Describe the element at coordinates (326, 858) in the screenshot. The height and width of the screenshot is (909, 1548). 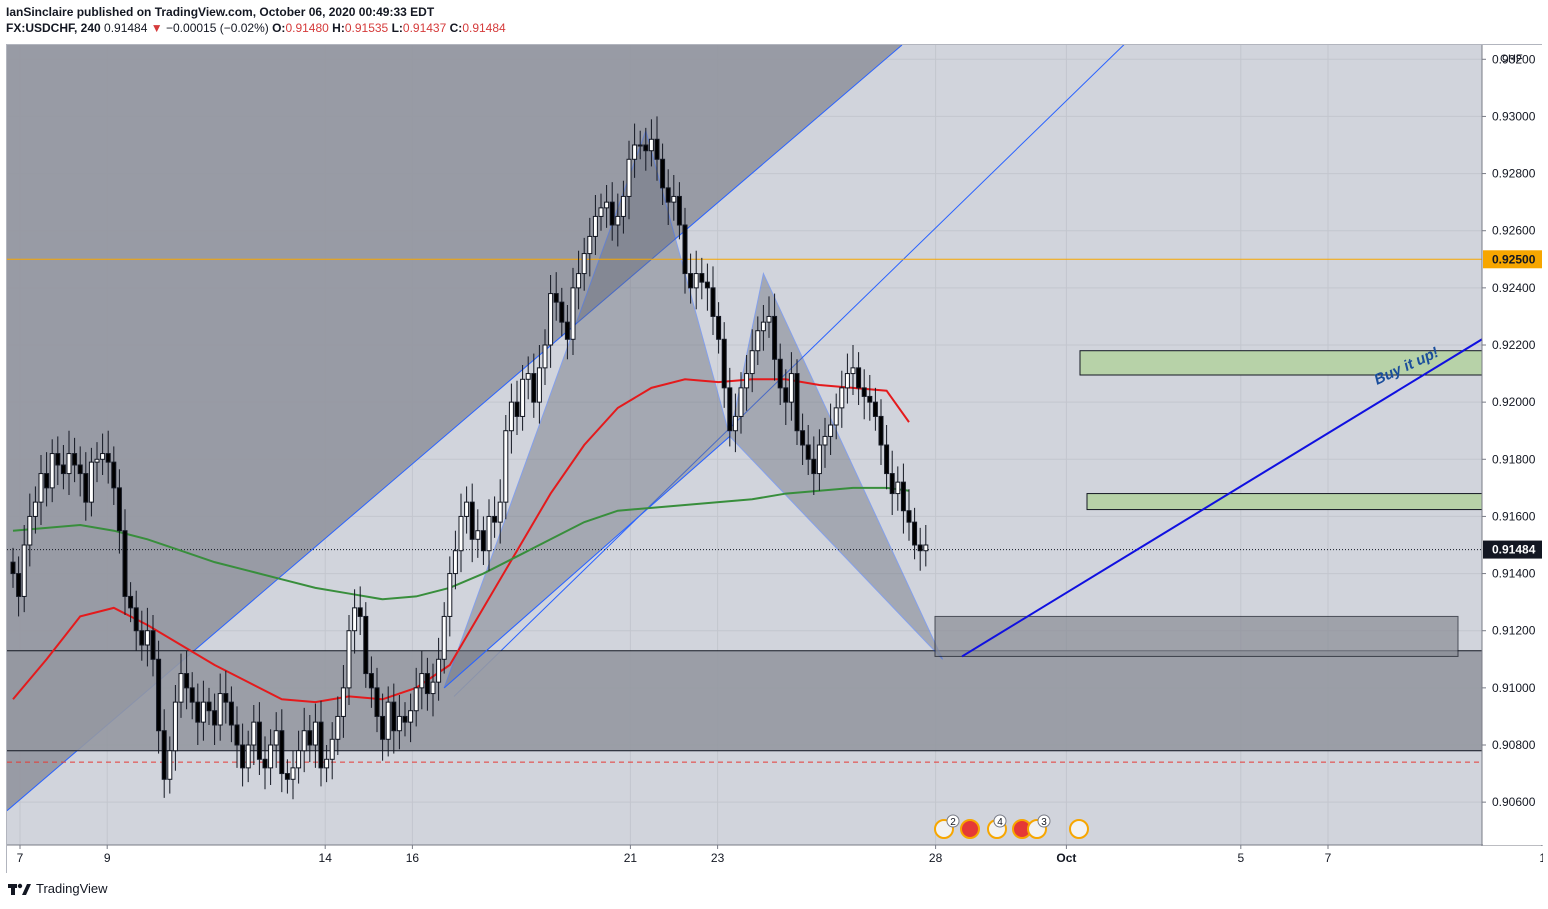
I see `x-tick-label: 14` at that location.